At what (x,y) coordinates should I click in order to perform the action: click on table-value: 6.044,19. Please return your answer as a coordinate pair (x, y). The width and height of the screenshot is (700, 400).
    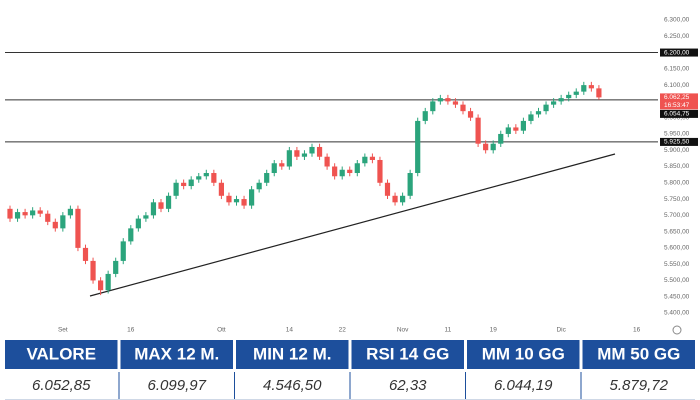
    Looking at the image, I should click on (523, 385).